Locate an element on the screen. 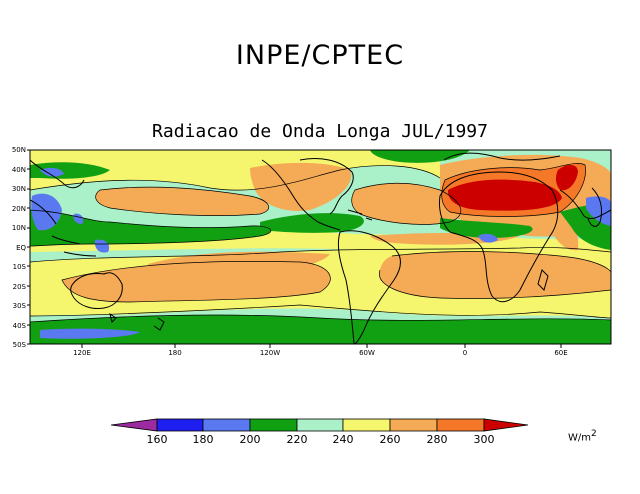 Image resolution: width=640 pixels, height=494 pixels. lat-label: EQ is located at coordinates (21, 248).